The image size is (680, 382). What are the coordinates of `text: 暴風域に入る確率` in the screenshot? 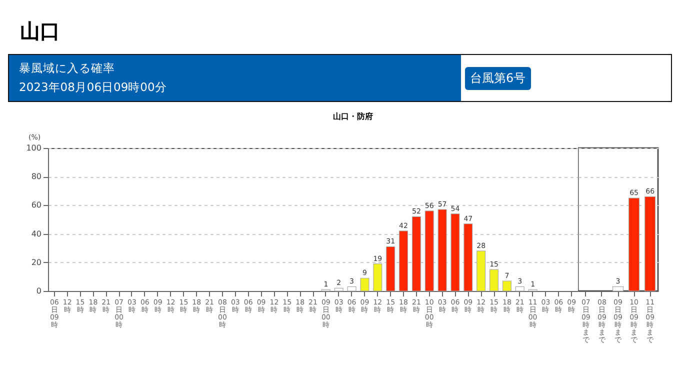 It's located at (67, 68).